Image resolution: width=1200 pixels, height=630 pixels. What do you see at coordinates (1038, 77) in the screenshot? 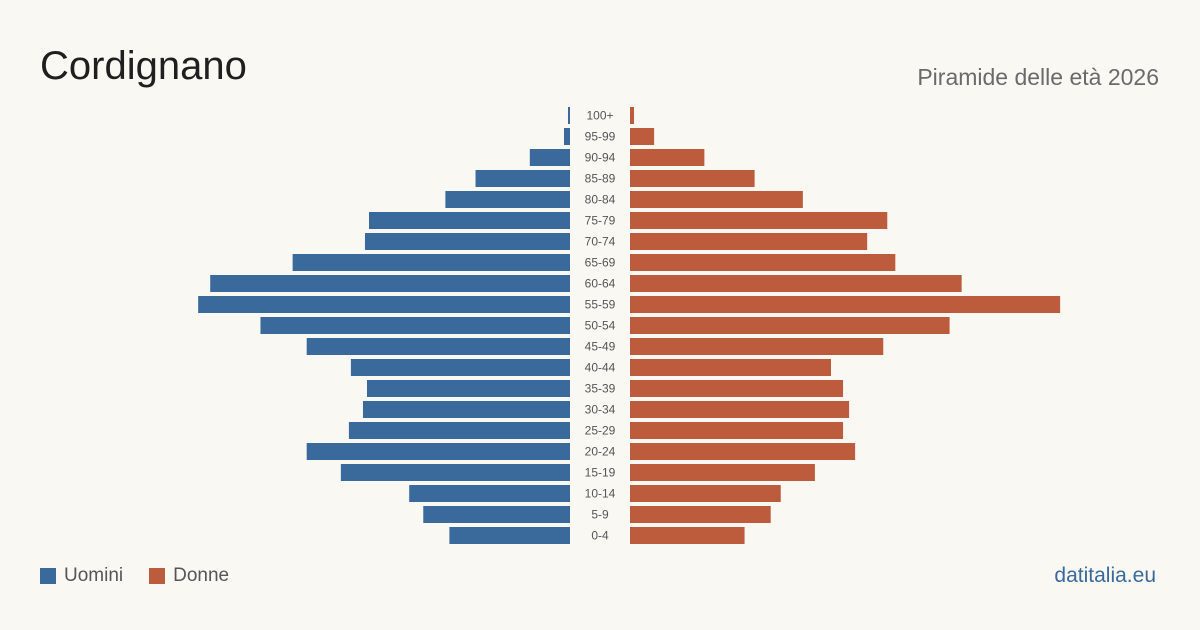
I see `chart-subtitle: Piramide delle età 2026` at bounding box center [1038, 77].